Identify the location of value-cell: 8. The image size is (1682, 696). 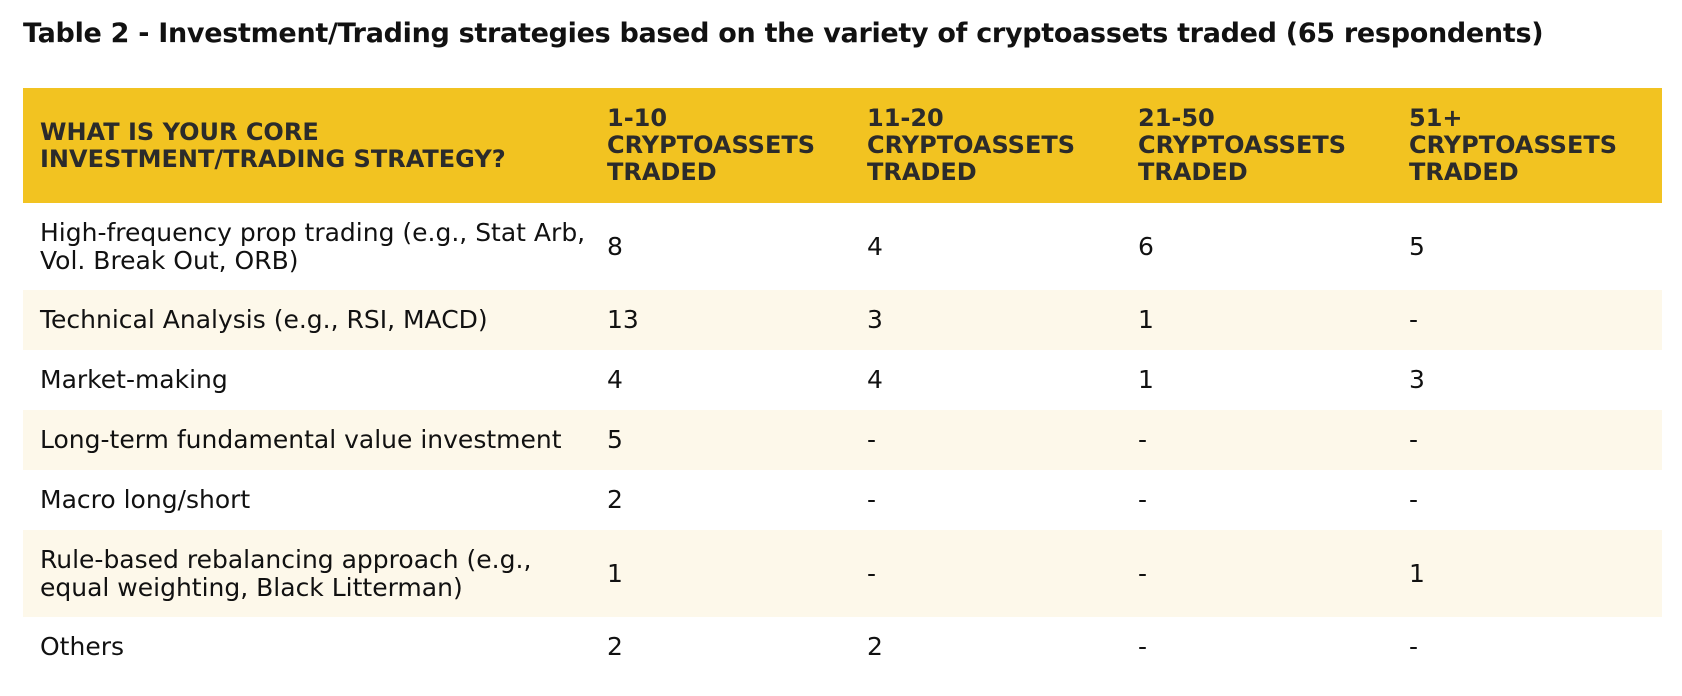
(615, 246).